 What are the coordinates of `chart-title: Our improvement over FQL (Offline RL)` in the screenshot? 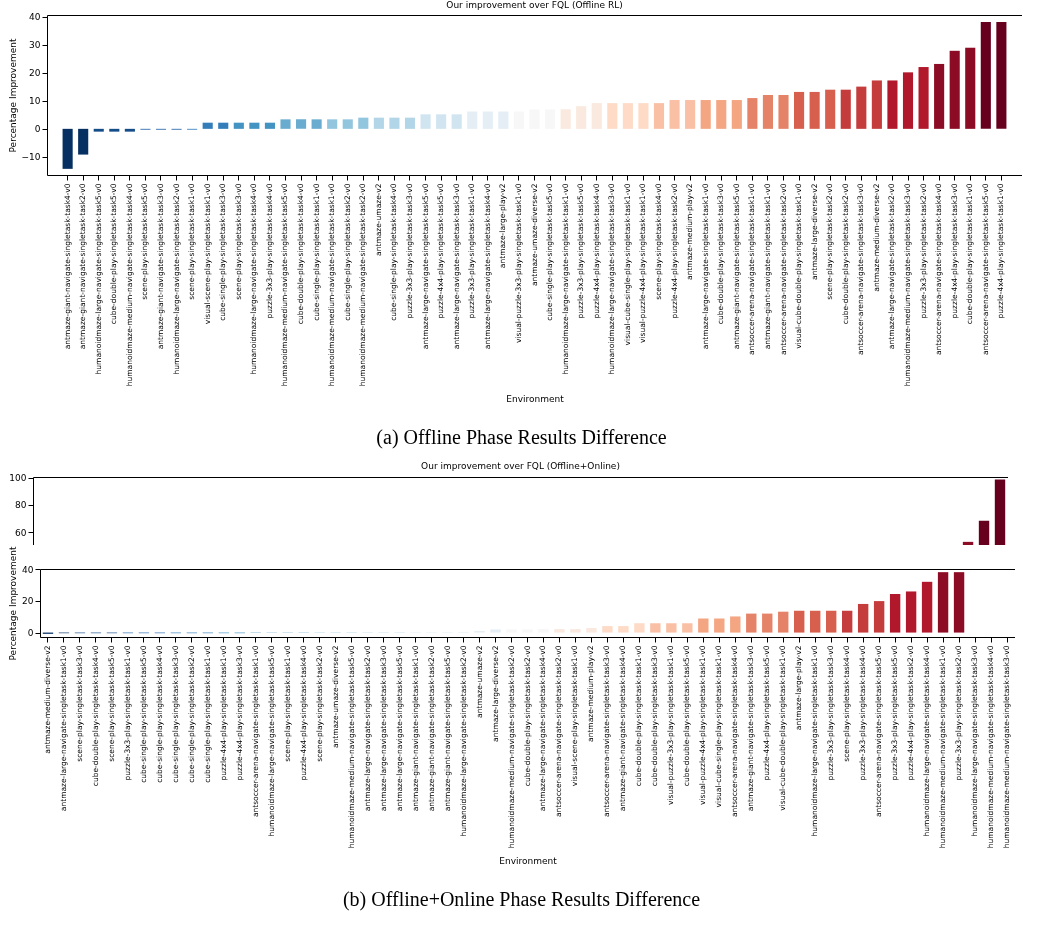 It's located at (534, 5).